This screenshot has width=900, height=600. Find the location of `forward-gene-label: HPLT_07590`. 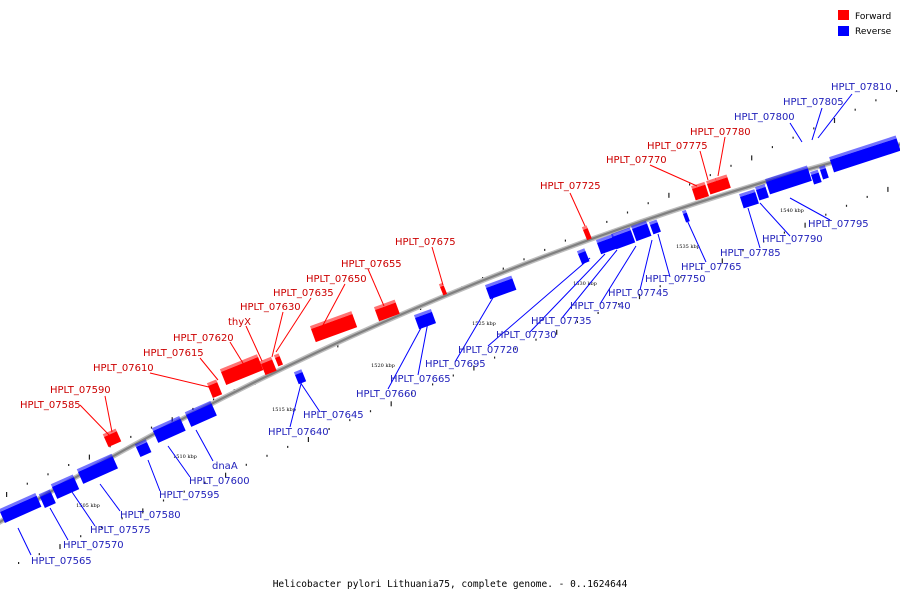

forward-gene-label: HPLT_07590 is located at coordinates (80, 390).